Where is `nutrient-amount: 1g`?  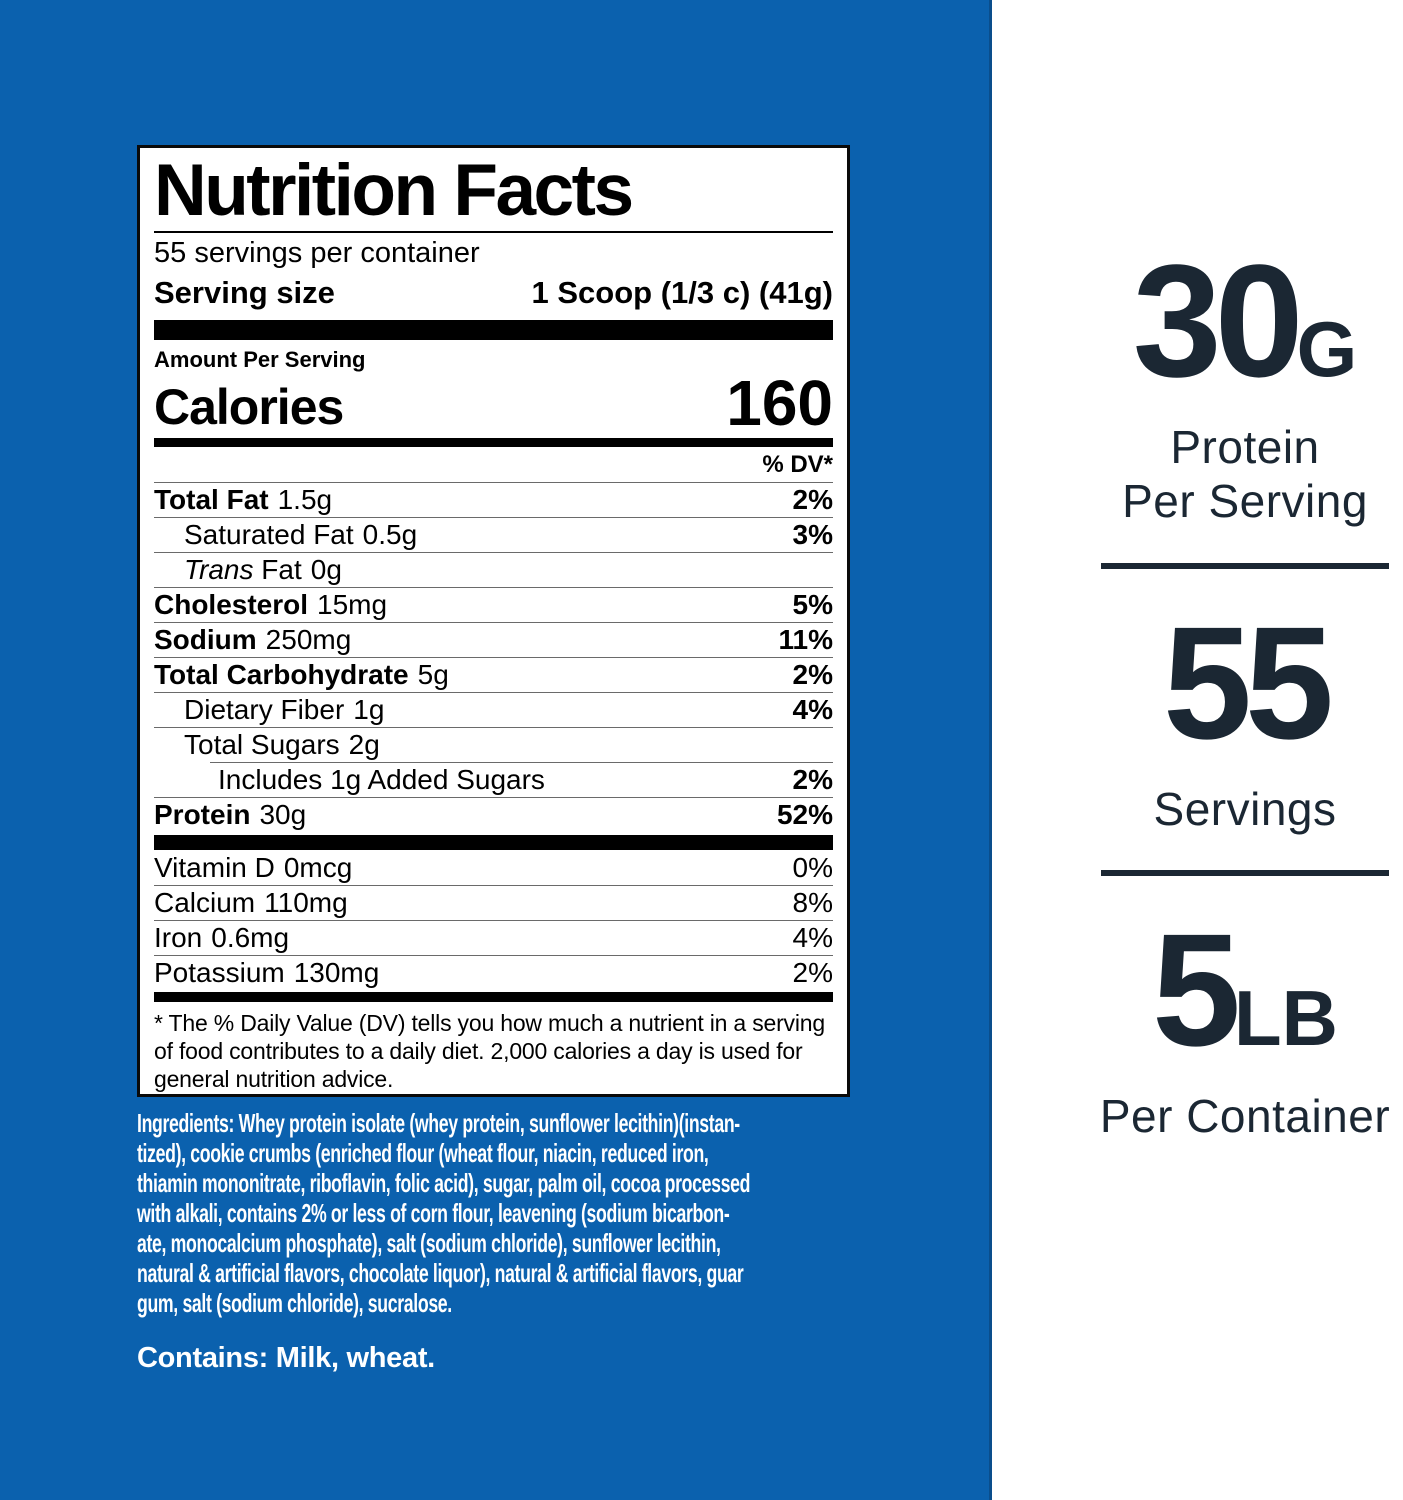
nutrient-amount: 1g is located at coordinates (369, 710).